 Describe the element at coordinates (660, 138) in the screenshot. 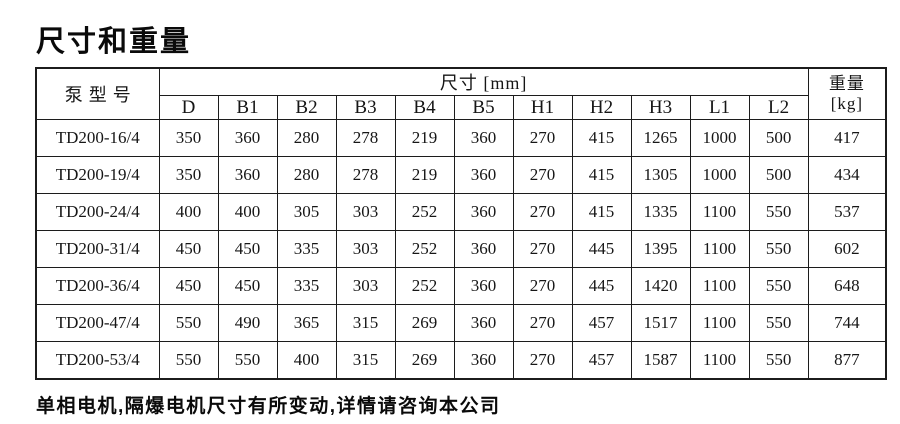

I see `dimension-value-cell: 1265` at that location.